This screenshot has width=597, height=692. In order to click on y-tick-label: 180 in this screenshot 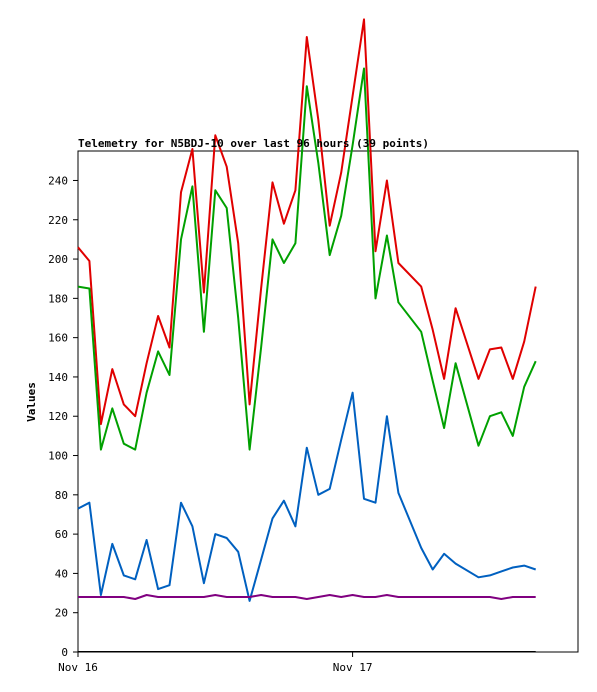, I will do `click(58, 298)`.